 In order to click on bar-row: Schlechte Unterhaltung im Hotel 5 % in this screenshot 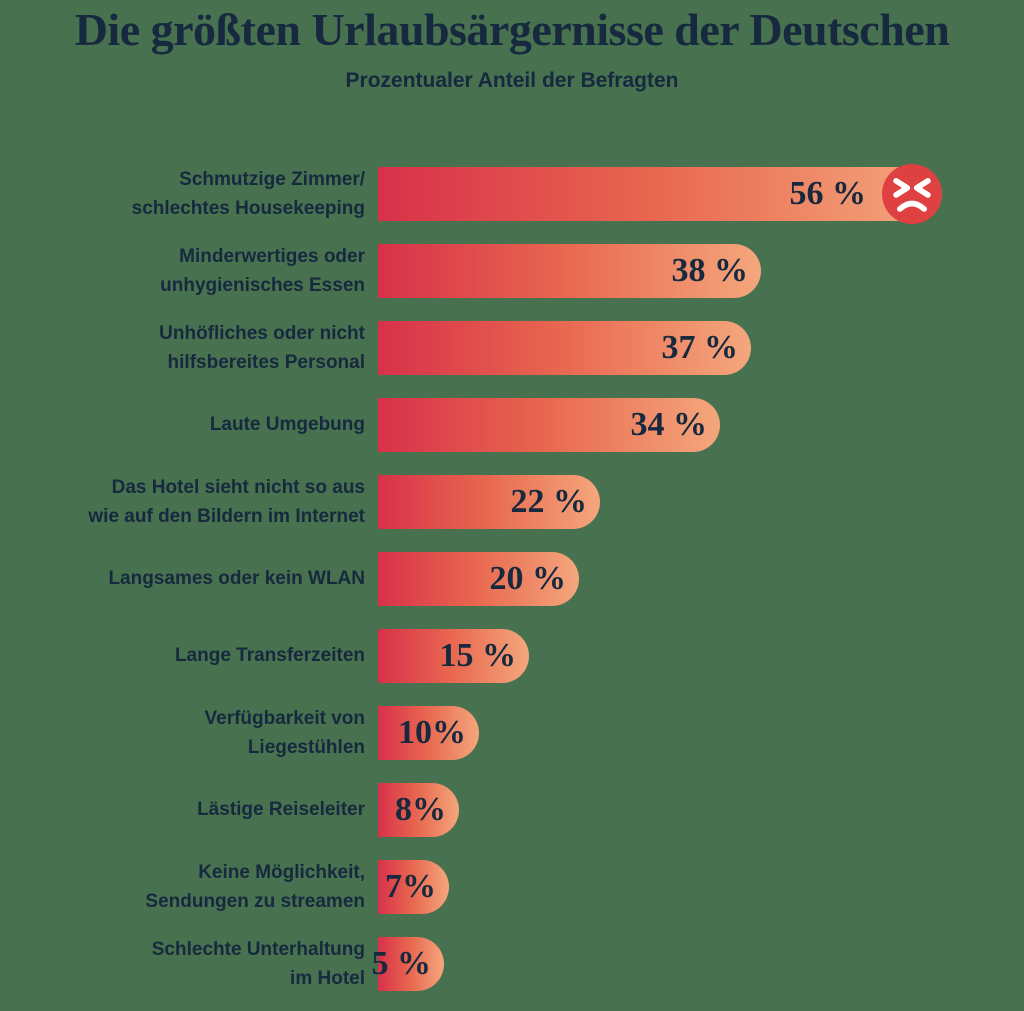, I will do `click(512, 963)`.